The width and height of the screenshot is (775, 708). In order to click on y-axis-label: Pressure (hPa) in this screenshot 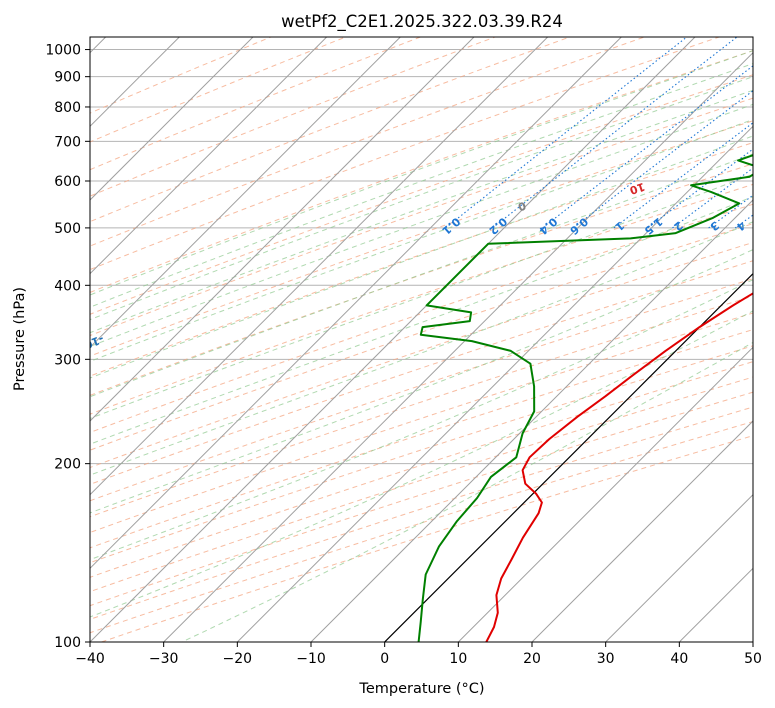, I will do `click(20, 339)`.